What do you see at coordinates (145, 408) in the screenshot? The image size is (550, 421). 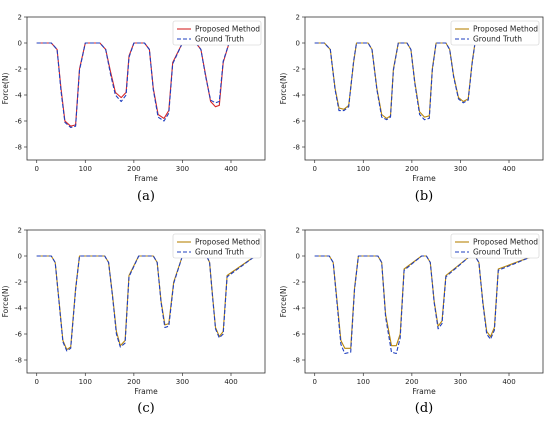 I see `panel-caption: (c)` at bounding box center [145, 408].